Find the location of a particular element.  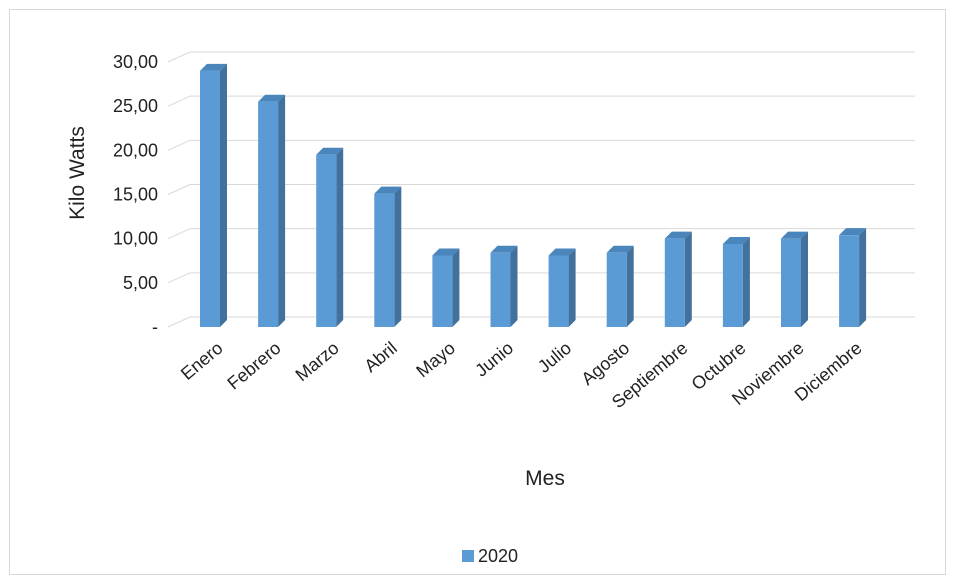

y-tick-label: 30,00 is located at coordinates (135, 62).